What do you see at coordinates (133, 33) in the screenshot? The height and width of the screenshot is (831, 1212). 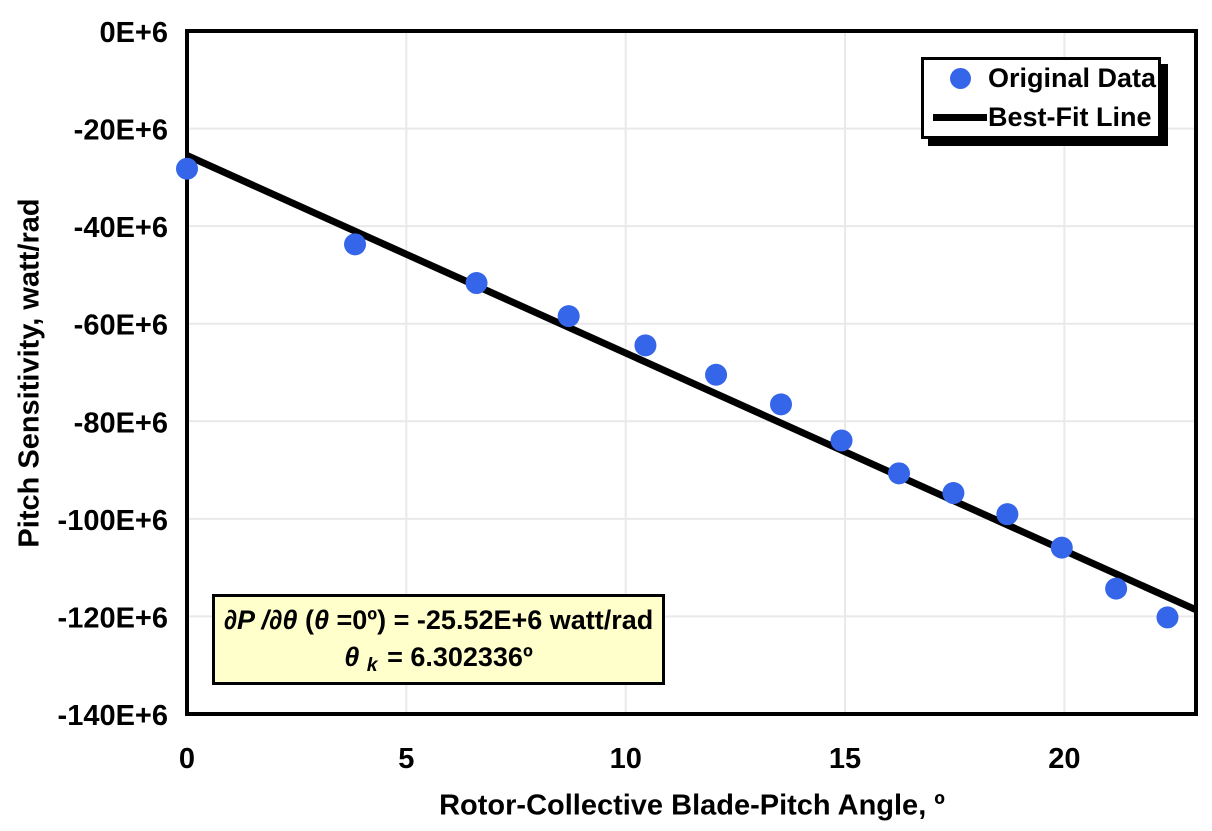 I see `y-tick-label: 0E+6` at bounding box center [133, 33].